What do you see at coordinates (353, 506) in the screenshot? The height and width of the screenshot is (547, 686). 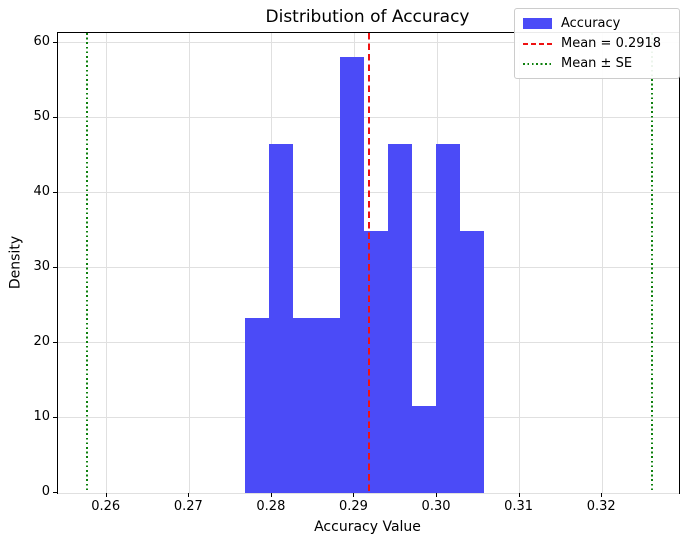 I see `x-axis-tick-label: 0.29` at bounding box center [353, 506].